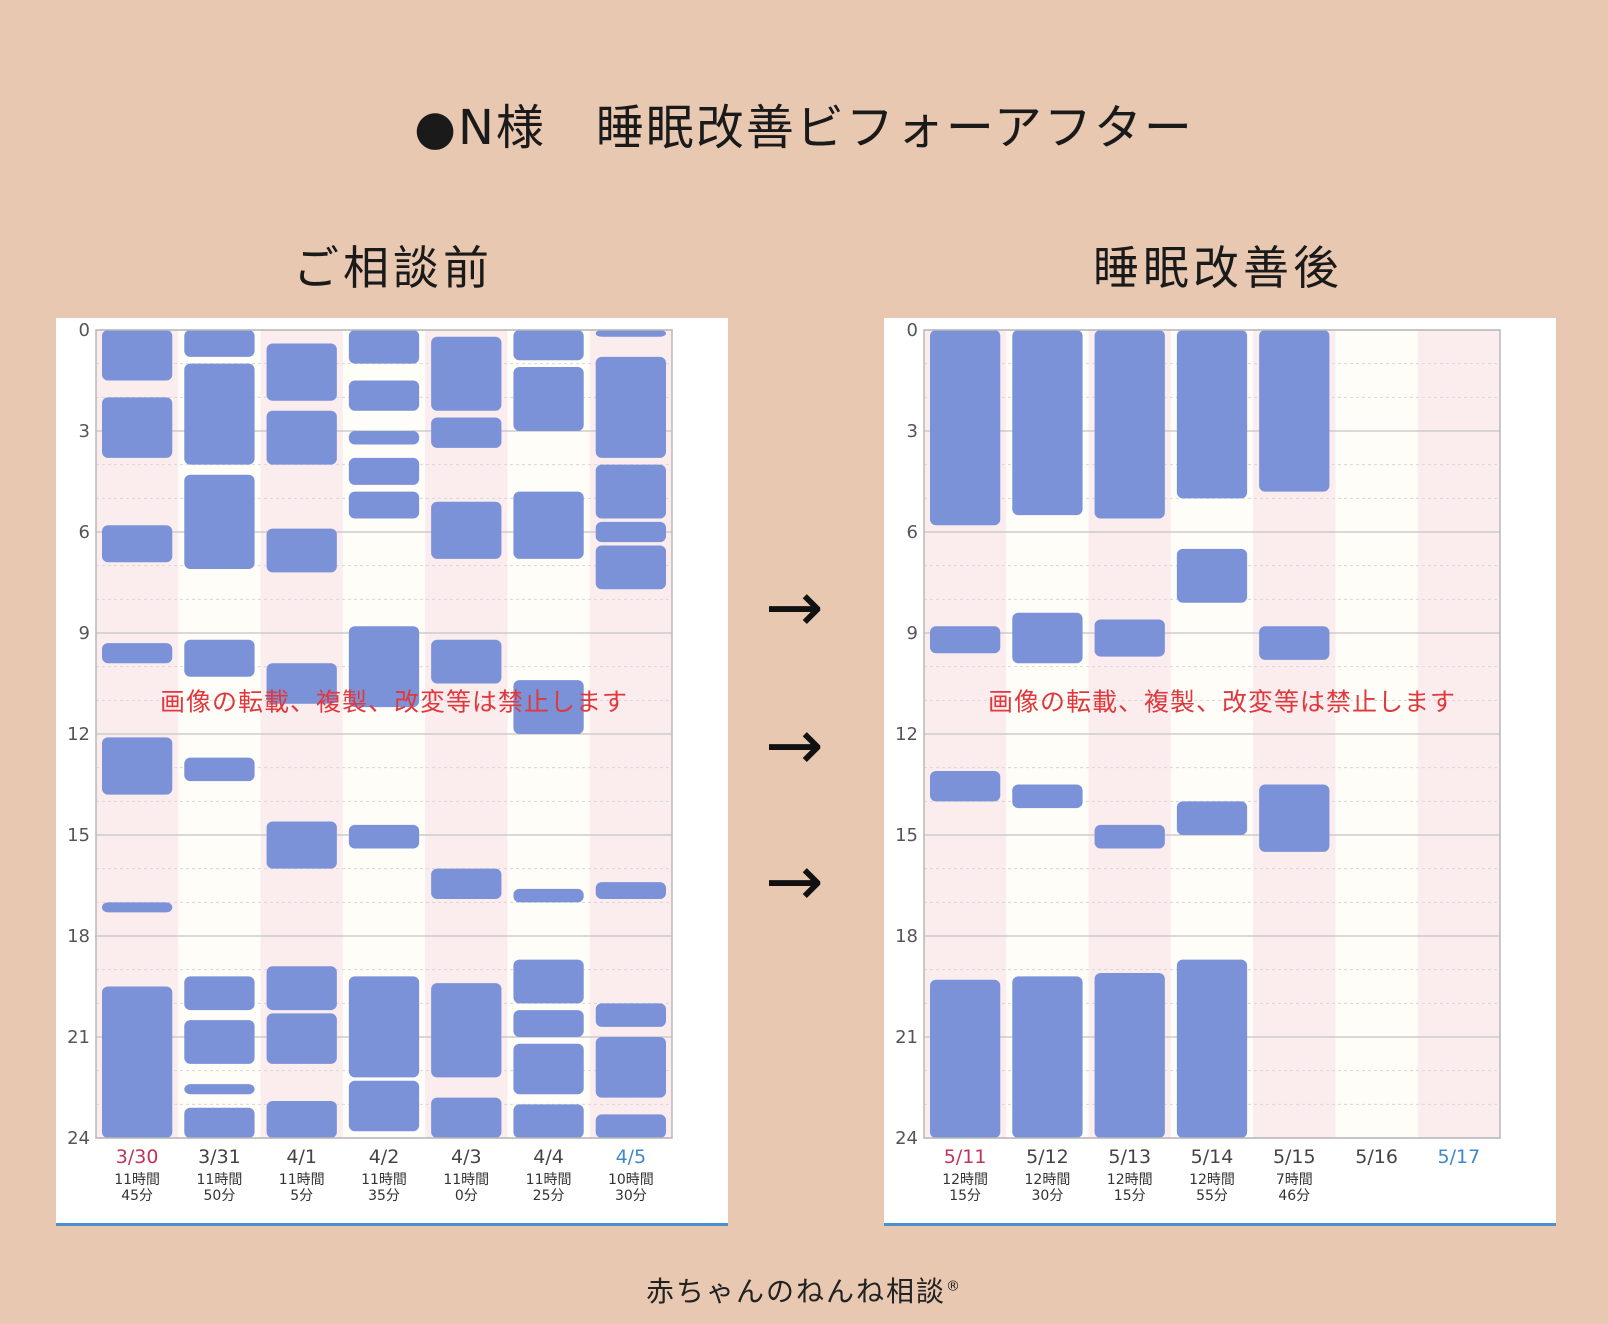  Describe the element at coordinates (1294, 1196) in the screenshot. I see `sleep-total-minutes: 46分` at that location.